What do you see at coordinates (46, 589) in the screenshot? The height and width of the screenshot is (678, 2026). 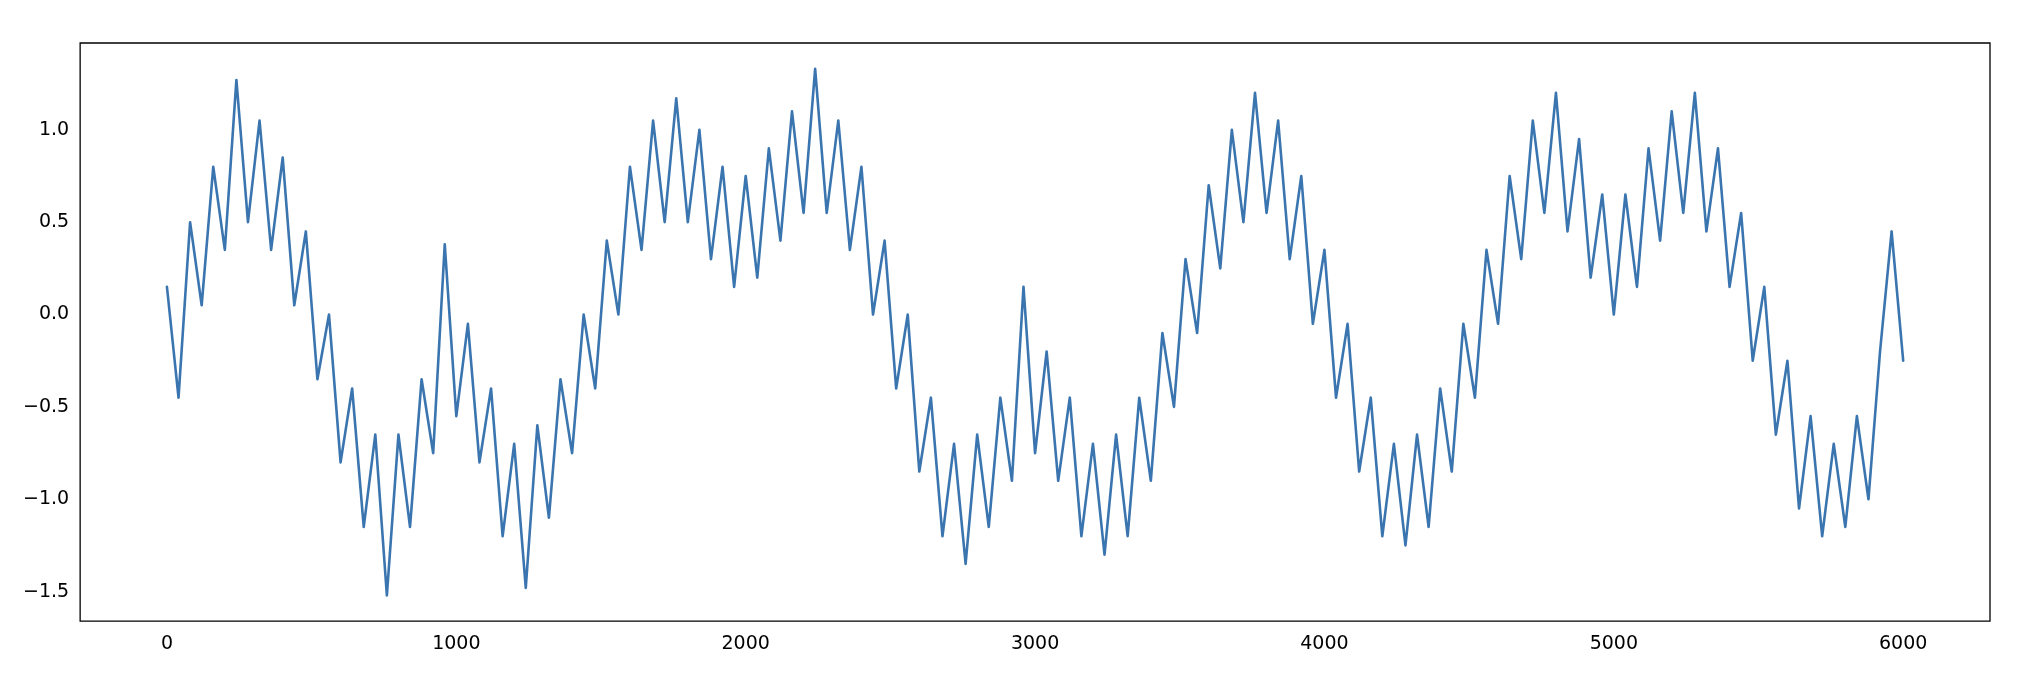 I see `y-tick-label: −1.5` at bounding box center [46, 589].